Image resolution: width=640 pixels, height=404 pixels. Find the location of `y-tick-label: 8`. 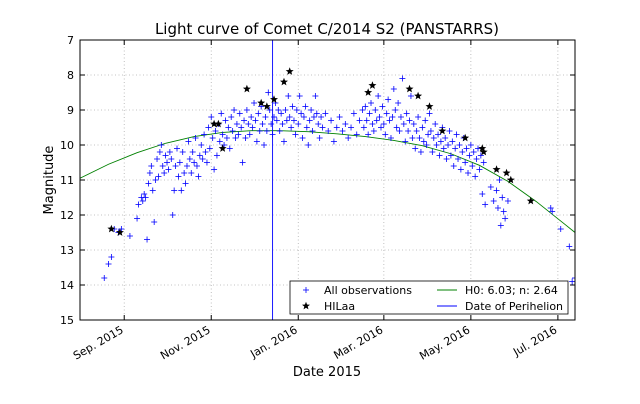

y-tick-label: 8 is located at coordinates (70, 75).